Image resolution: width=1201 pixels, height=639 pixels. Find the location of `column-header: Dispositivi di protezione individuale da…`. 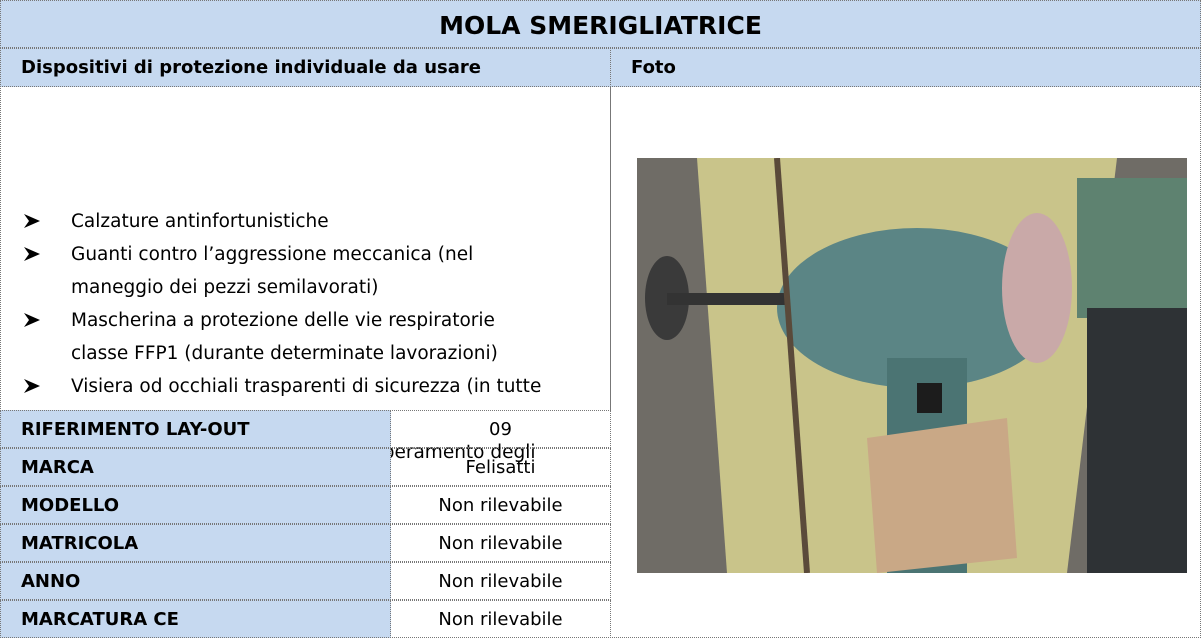

column-header: Dispositivi di protezione individuale da… is located at coordinates (305, 67).